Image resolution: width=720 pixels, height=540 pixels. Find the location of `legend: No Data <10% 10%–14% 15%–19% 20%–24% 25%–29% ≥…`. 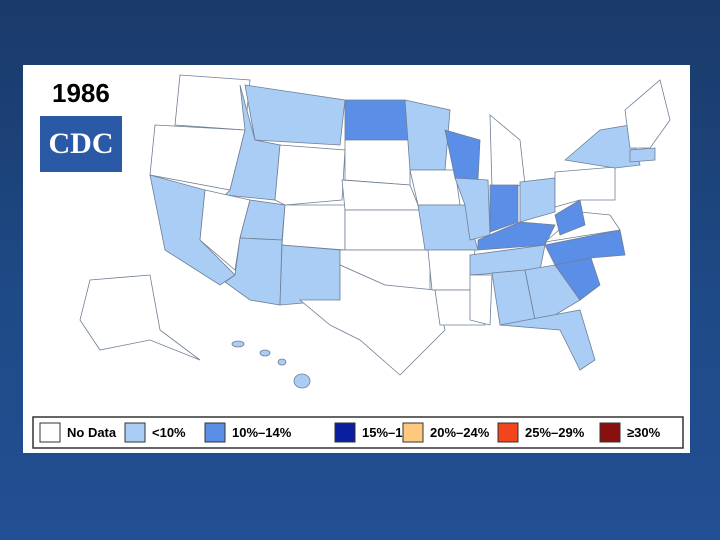

legend: No Data <10% 10%–14% 15%–19% 20%–24% 25%–29% ≥… is located at coordinates (350, 432).